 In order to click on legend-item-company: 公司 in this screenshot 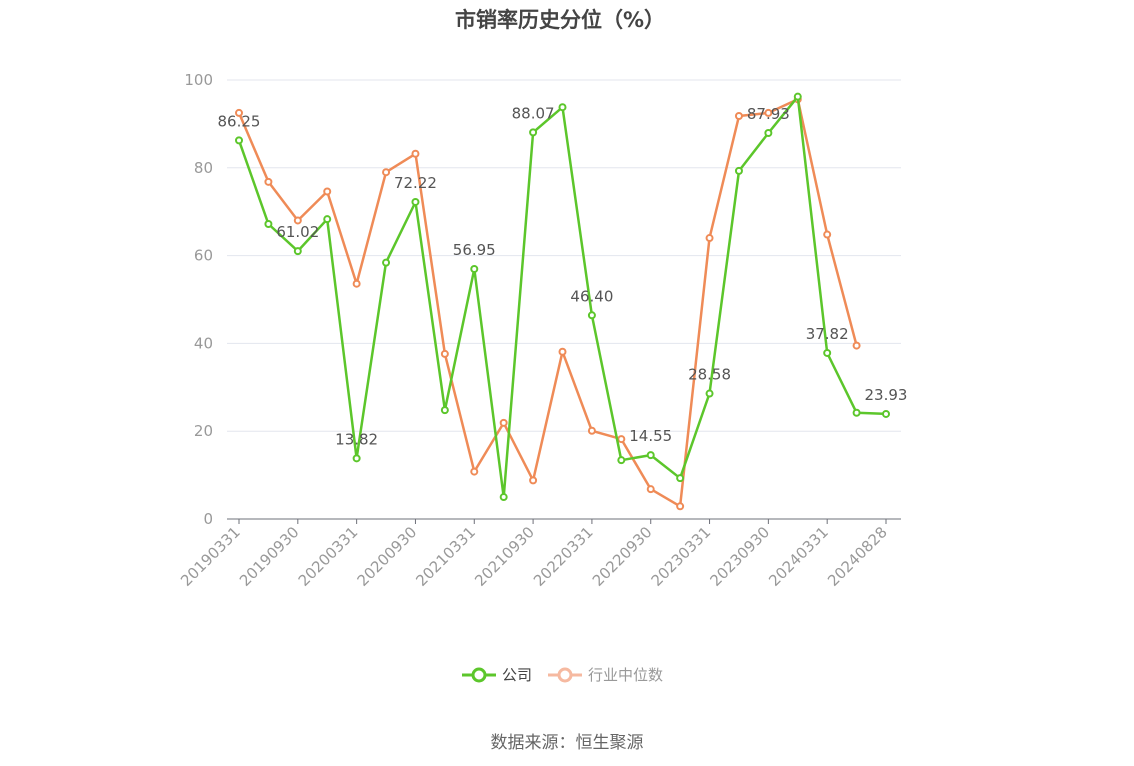, I will do `click(497, 674)`.